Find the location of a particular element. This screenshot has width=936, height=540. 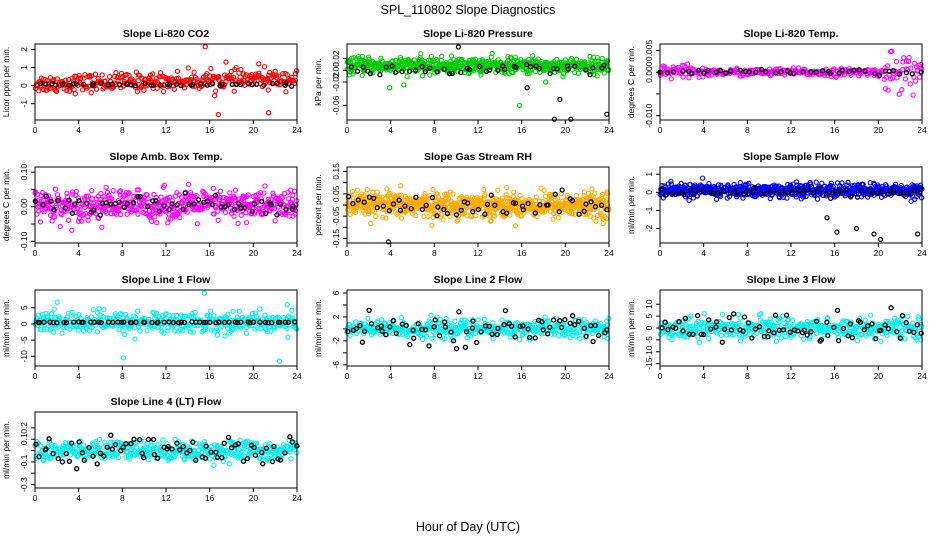

x-tick-label: 4 is located at coordinates (390, 253).